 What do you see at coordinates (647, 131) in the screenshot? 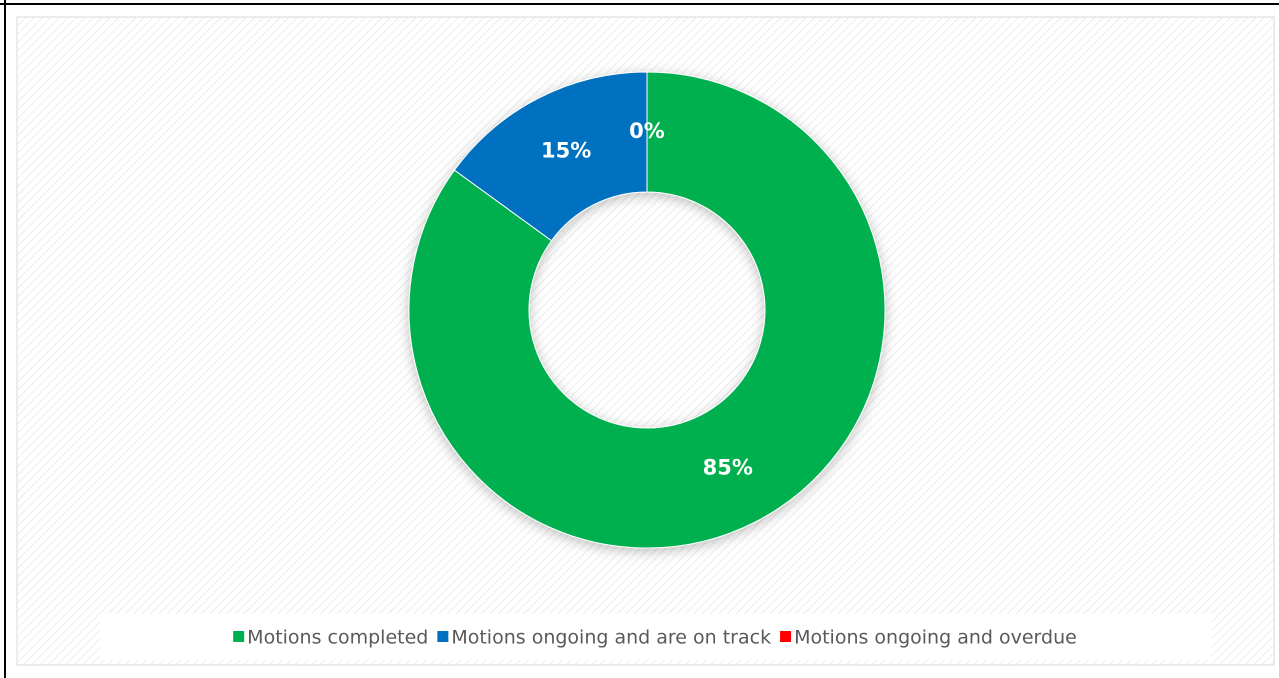
I see `data-label: 0%` at bounding box center [647, 131].